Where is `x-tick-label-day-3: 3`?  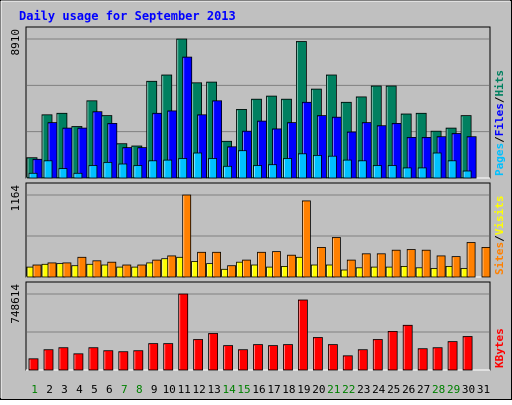
x-tick-label-day-3: 3 is located at coordinates (64, 389).